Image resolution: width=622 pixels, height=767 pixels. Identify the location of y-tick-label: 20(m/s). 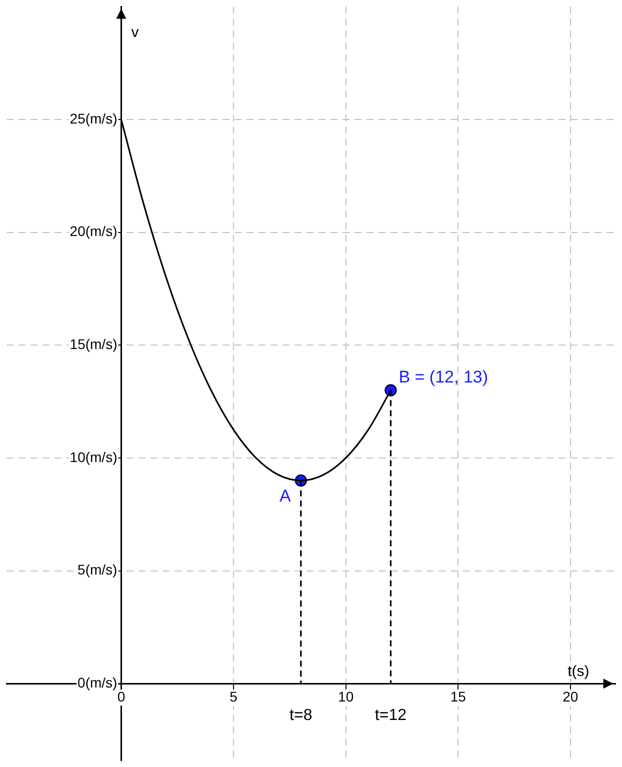
(94, 231).